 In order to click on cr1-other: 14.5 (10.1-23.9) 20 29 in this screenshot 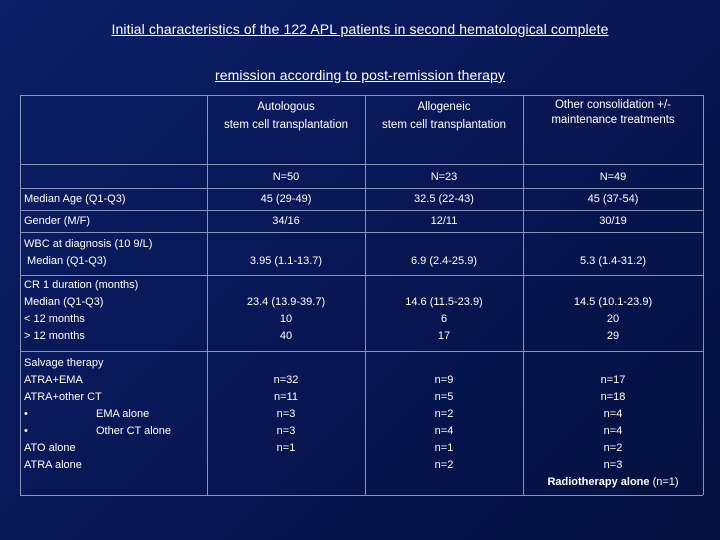, I will do `click(613, 319)`.